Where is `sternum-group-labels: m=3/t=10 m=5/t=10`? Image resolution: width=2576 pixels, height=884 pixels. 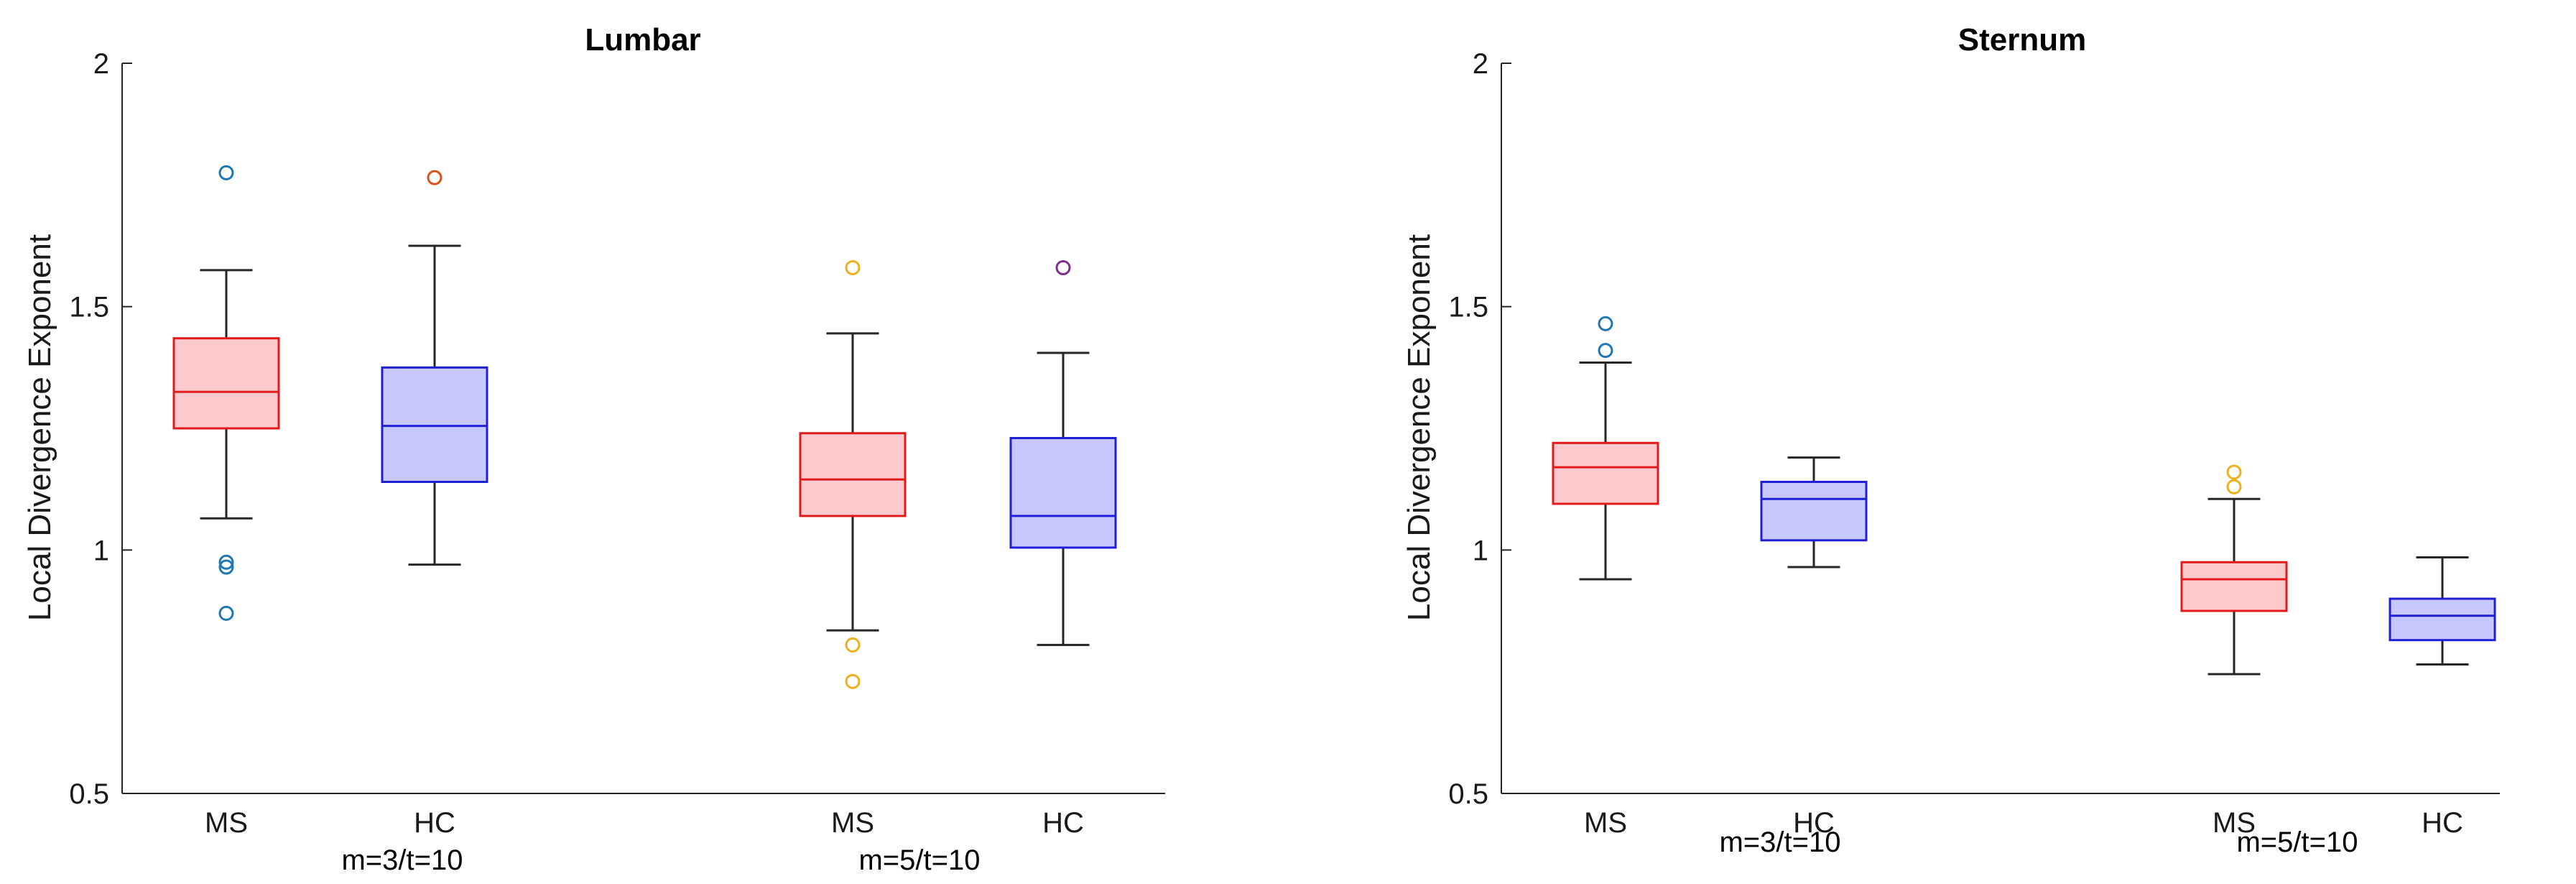 sternum-group-labels: m=3/t=10 m=5/t=10 is located at coordinates (2038, 842).